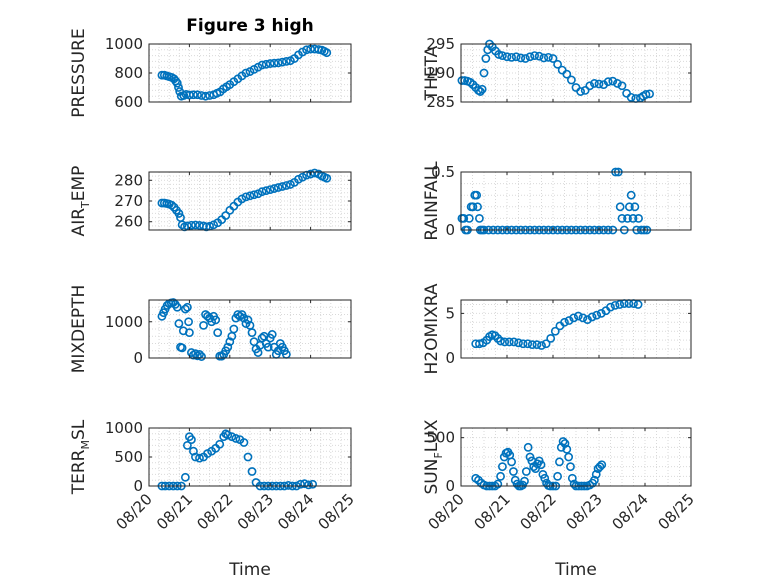 The image size is (778, 583). What do you see at coordinates (214, 511) in the screenshot?
I see `x-tick-label: 08/22` at bounding box center [214, 511].